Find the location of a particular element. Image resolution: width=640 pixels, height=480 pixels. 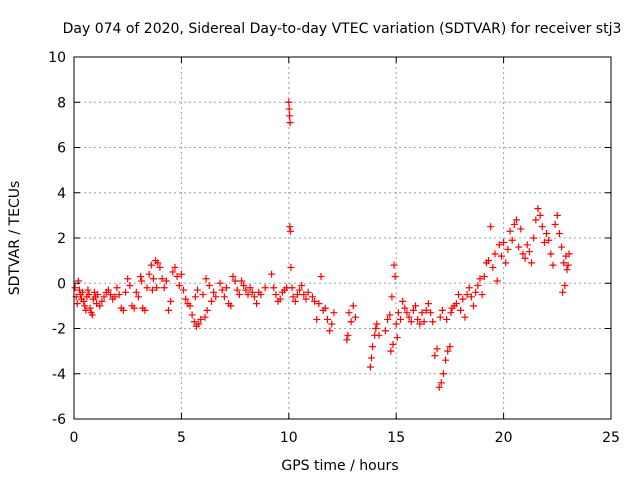

y-tick-label: 4 is located at coordinates (61, 194).